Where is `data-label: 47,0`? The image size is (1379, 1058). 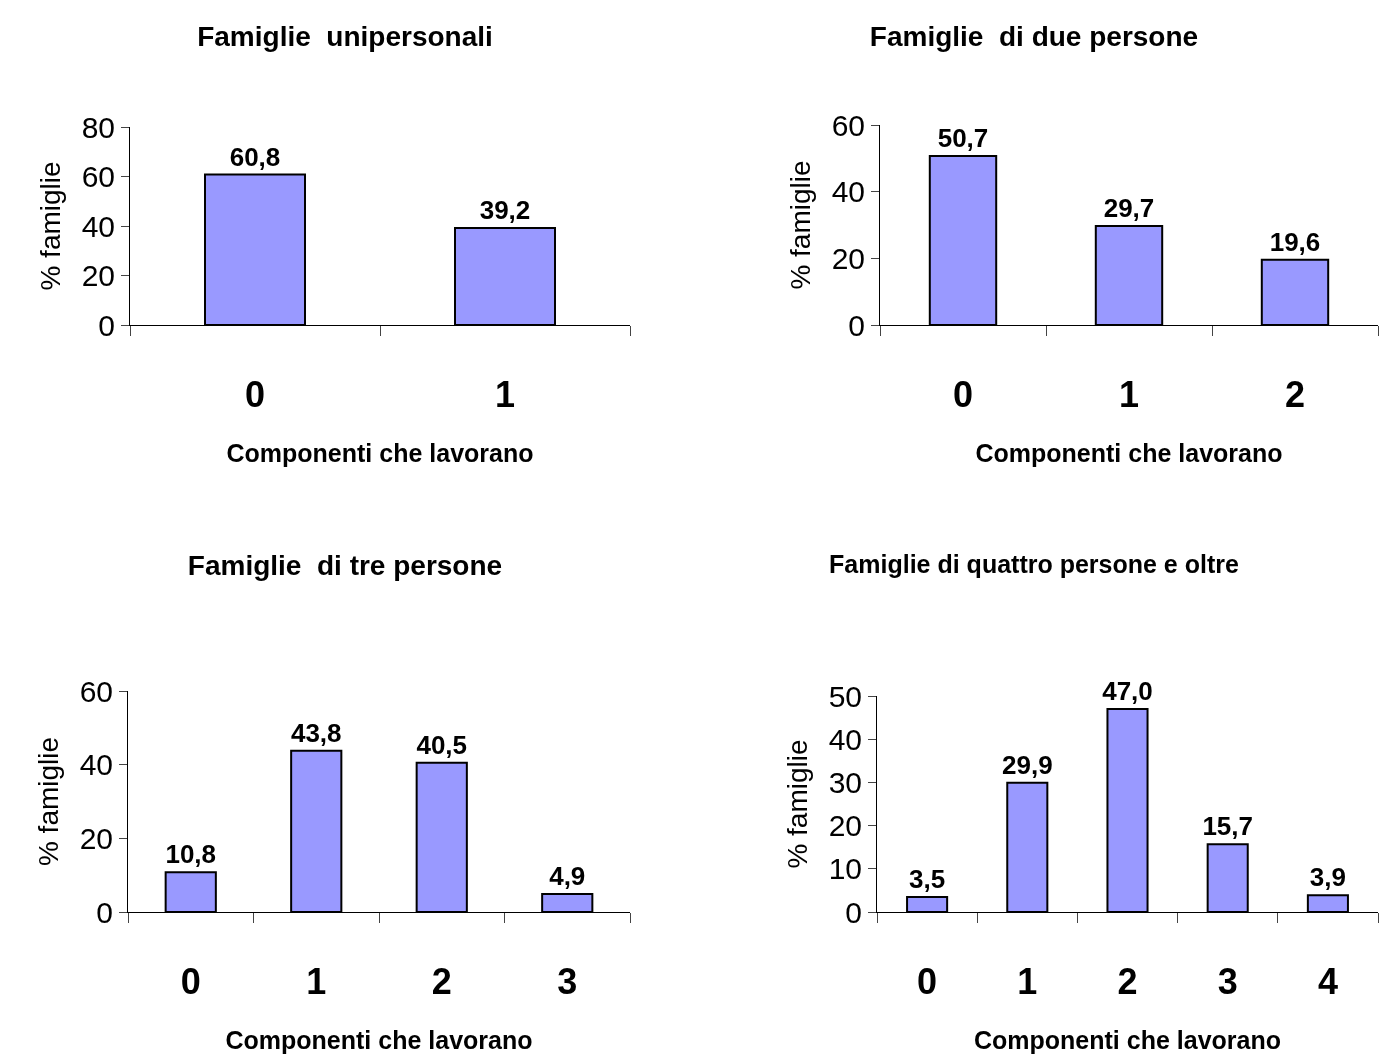 data-label: 47,0 is located at coordinates (1127, 690).